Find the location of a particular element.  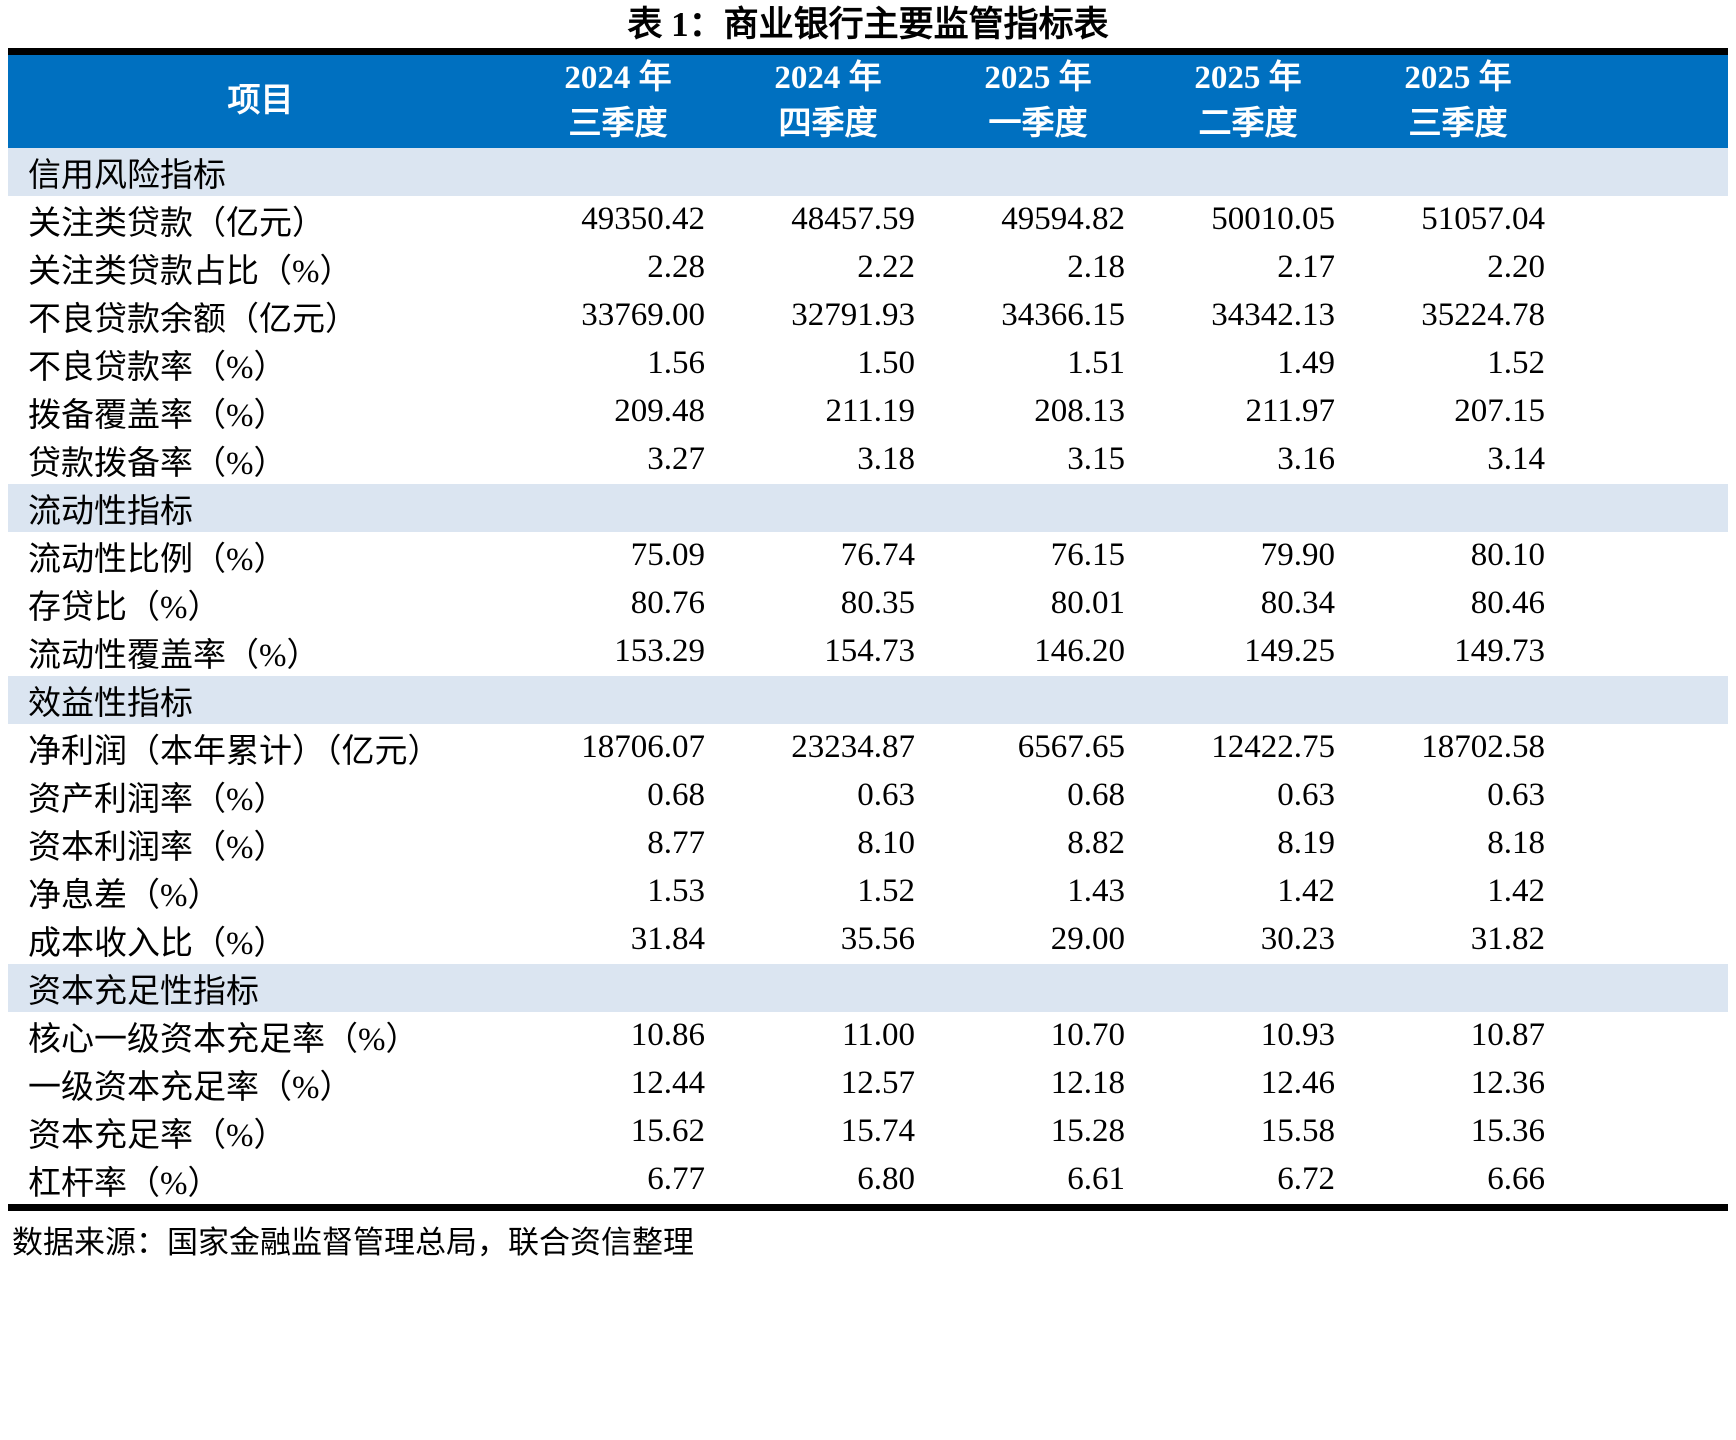

table-row: 资本充足率（%） 15.62 15.74 15.28 15.58 15.36 is located at coordinates (868, 1132).